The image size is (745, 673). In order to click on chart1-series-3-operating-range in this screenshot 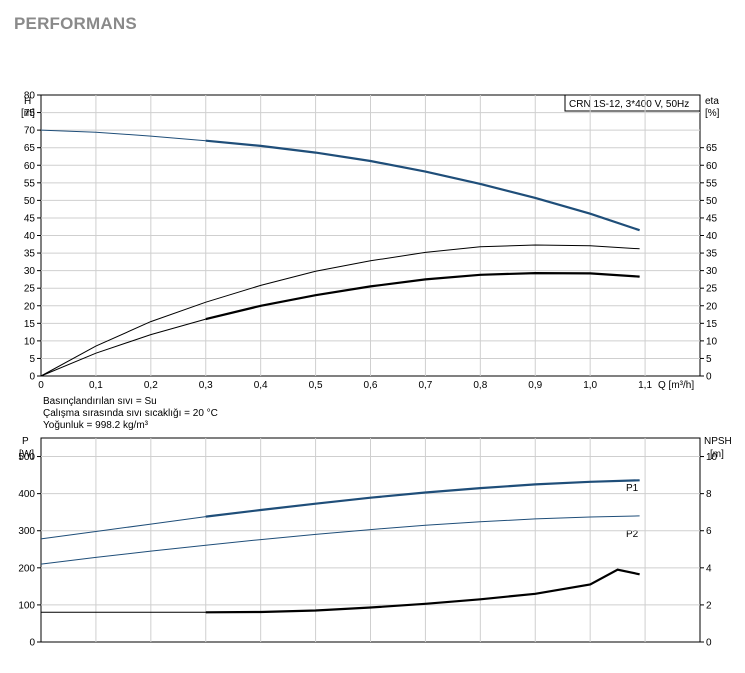, I will do `click(422, 296)`.